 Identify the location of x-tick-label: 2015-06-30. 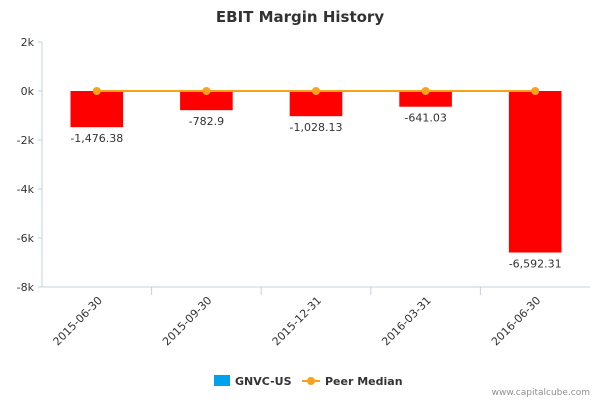
(78, 321).